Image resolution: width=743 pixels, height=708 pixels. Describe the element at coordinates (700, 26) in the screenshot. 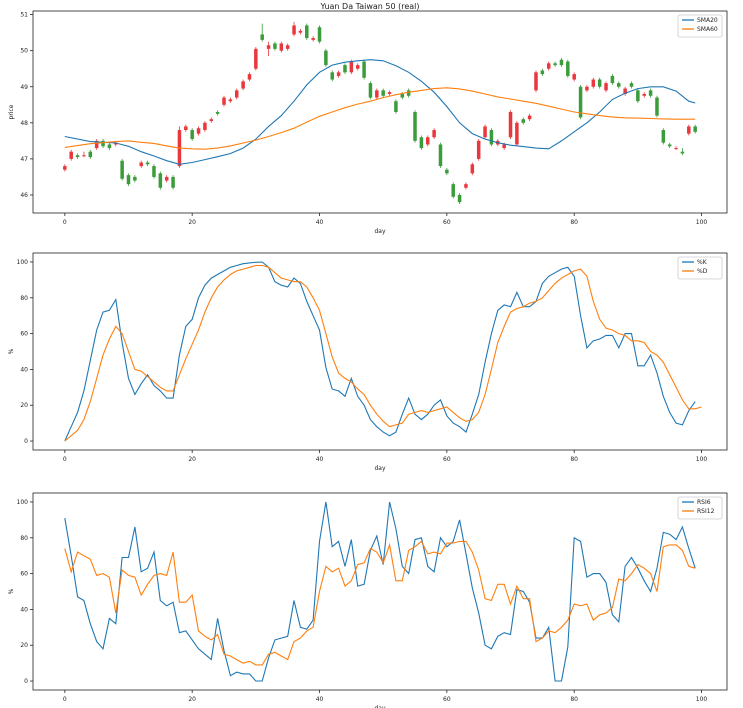

I see `legend: SMA20 SMA60` at that location.